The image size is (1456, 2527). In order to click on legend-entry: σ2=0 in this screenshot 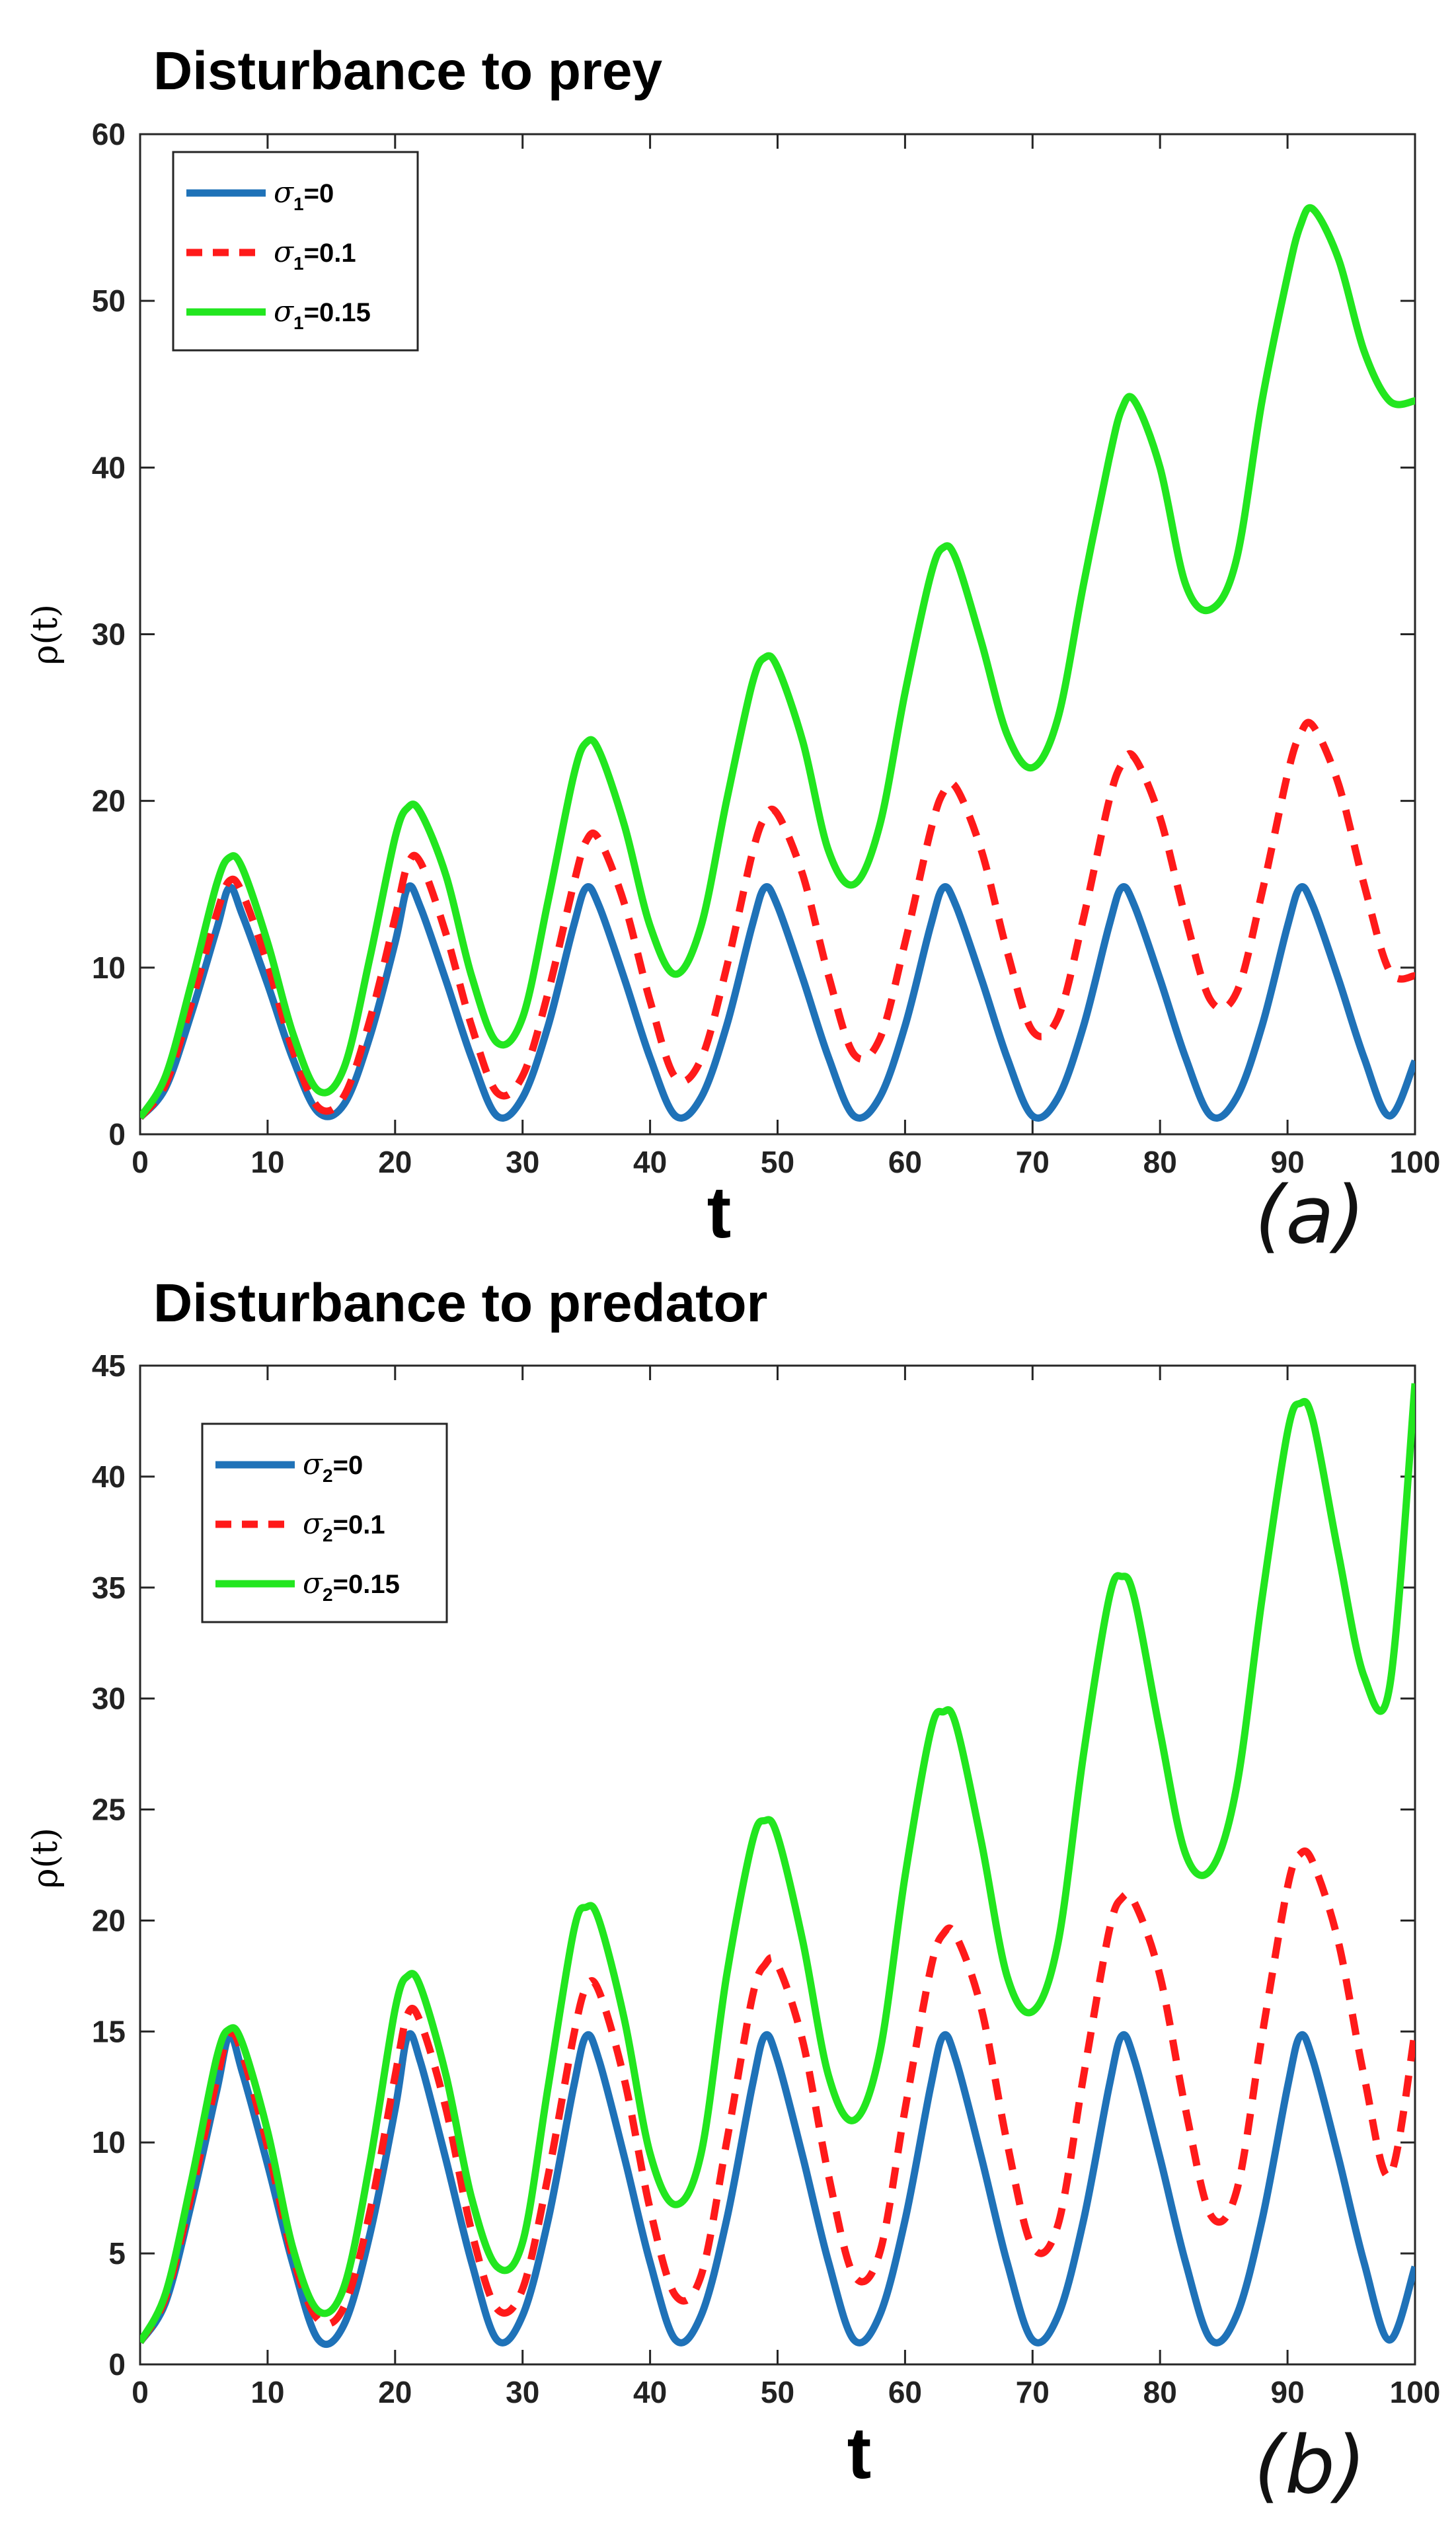, I will do `click(333, 1467)`.